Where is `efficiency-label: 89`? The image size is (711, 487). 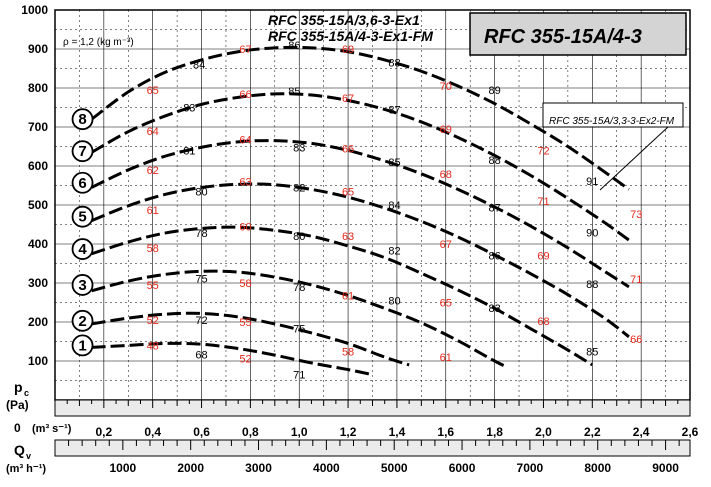 efficiency-label: 89 is located at coordinates (494, 91).